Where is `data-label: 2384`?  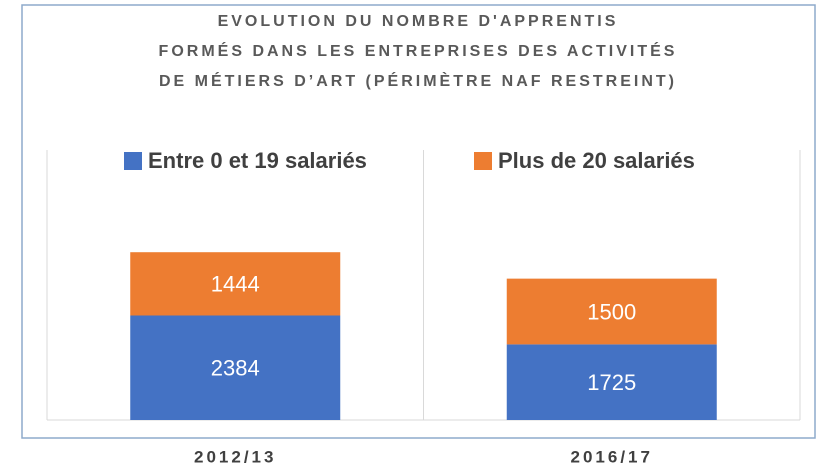
data-label: 2384 is located at coordinates (235, 368).